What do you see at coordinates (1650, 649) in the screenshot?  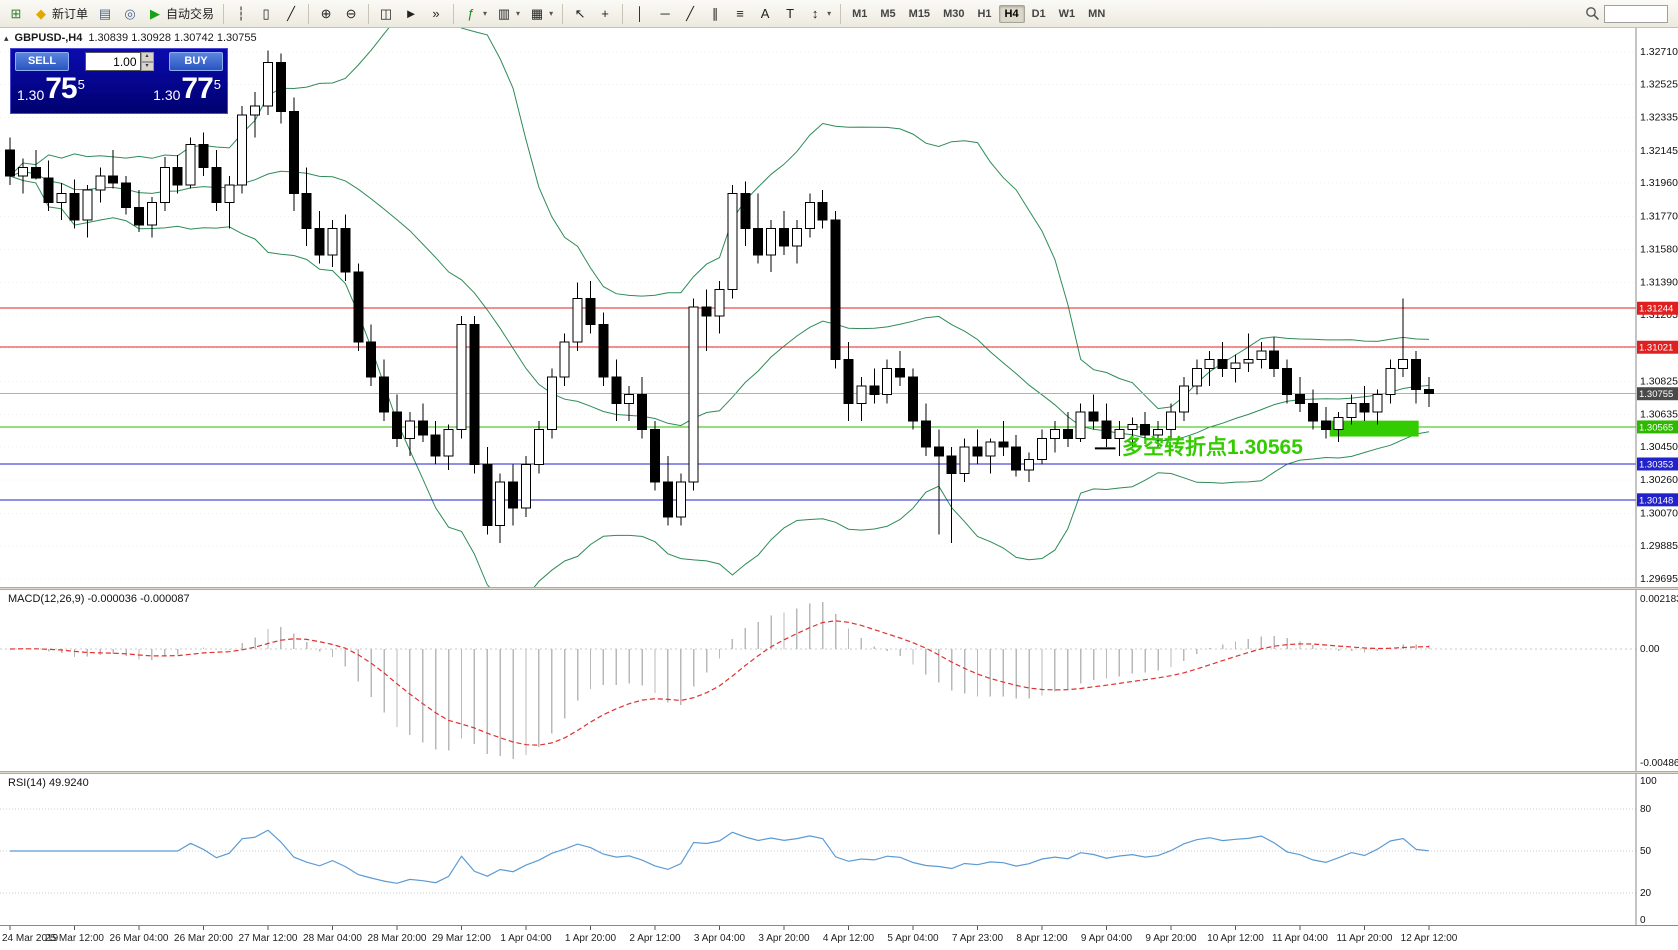 I see `svg-text: 0.00` at bounding box center [1650, 649].